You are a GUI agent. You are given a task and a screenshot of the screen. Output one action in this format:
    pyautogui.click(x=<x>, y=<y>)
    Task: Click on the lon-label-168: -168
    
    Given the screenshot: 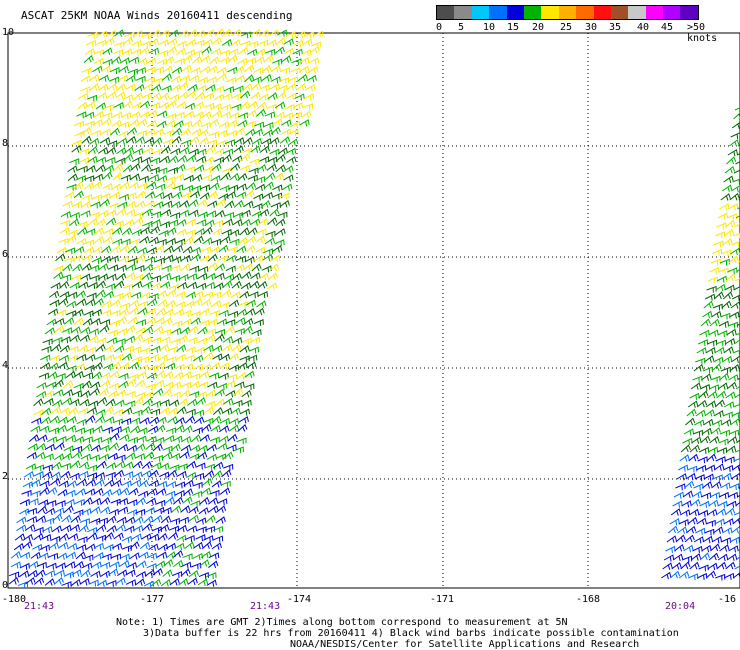 What is the action you would take?
    pyautogui.click(x=588, y=599)
    